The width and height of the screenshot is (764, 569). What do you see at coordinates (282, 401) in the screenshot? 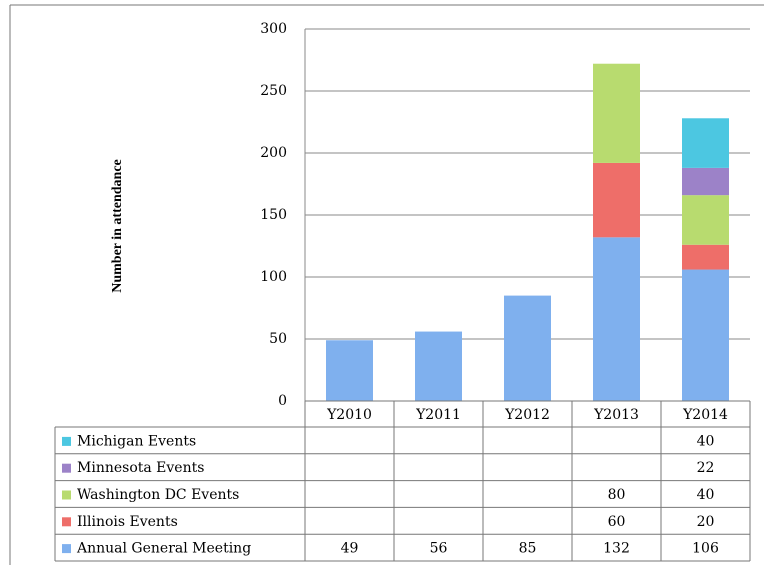
I see `y-tick-label: 0` at bounding box center [282, 401].